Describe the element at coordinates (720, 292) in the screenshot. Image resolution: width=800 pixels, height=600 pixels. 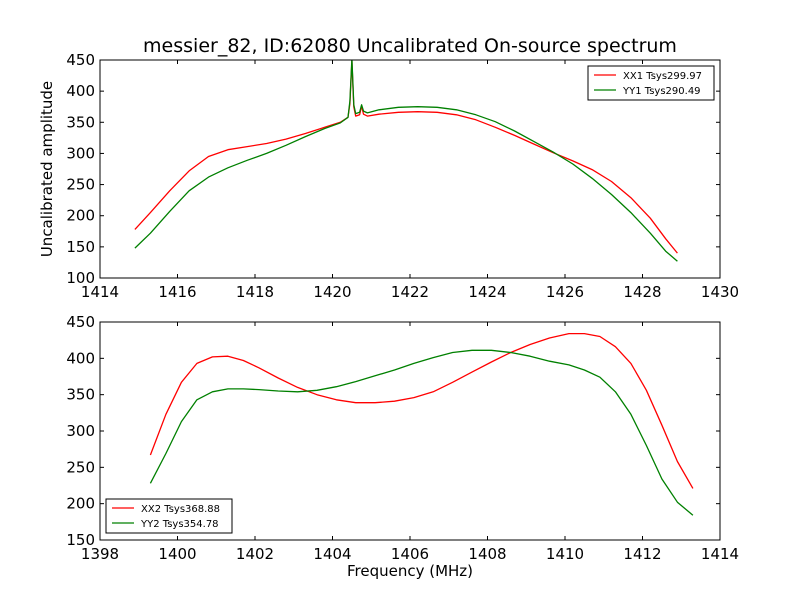
I see `x-tick-label: 1430` at that location.